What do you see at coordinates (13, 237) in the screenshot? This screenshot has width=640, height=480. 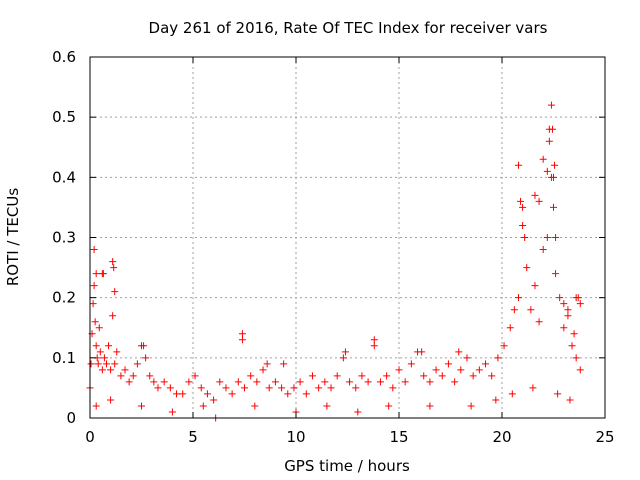 I see `y-axis-label: ROTI / TECUs` at bounding box center [13, 237].